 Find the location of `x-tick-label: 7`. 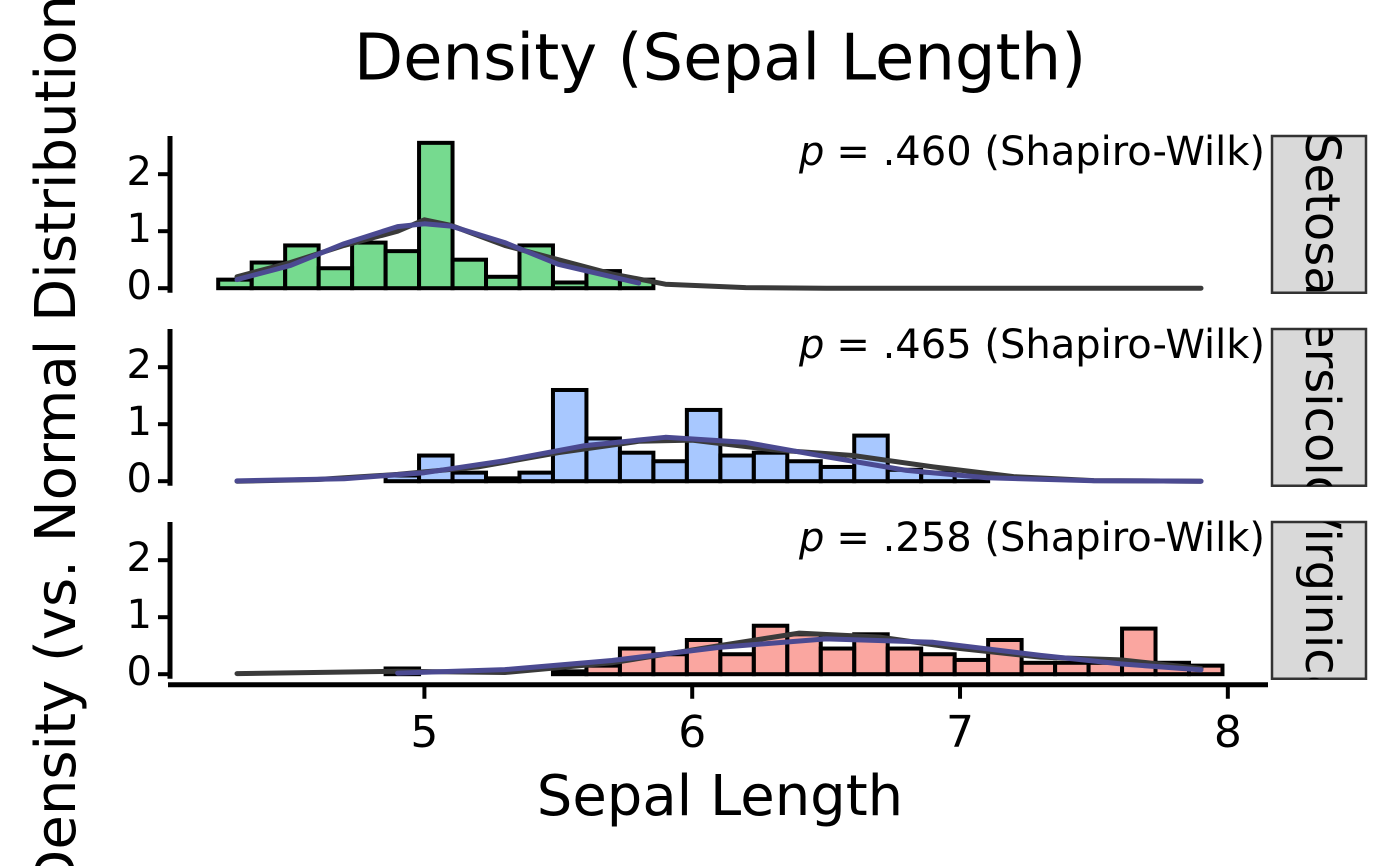

x-tick-label: 7 is located at coordinates (960, 732).